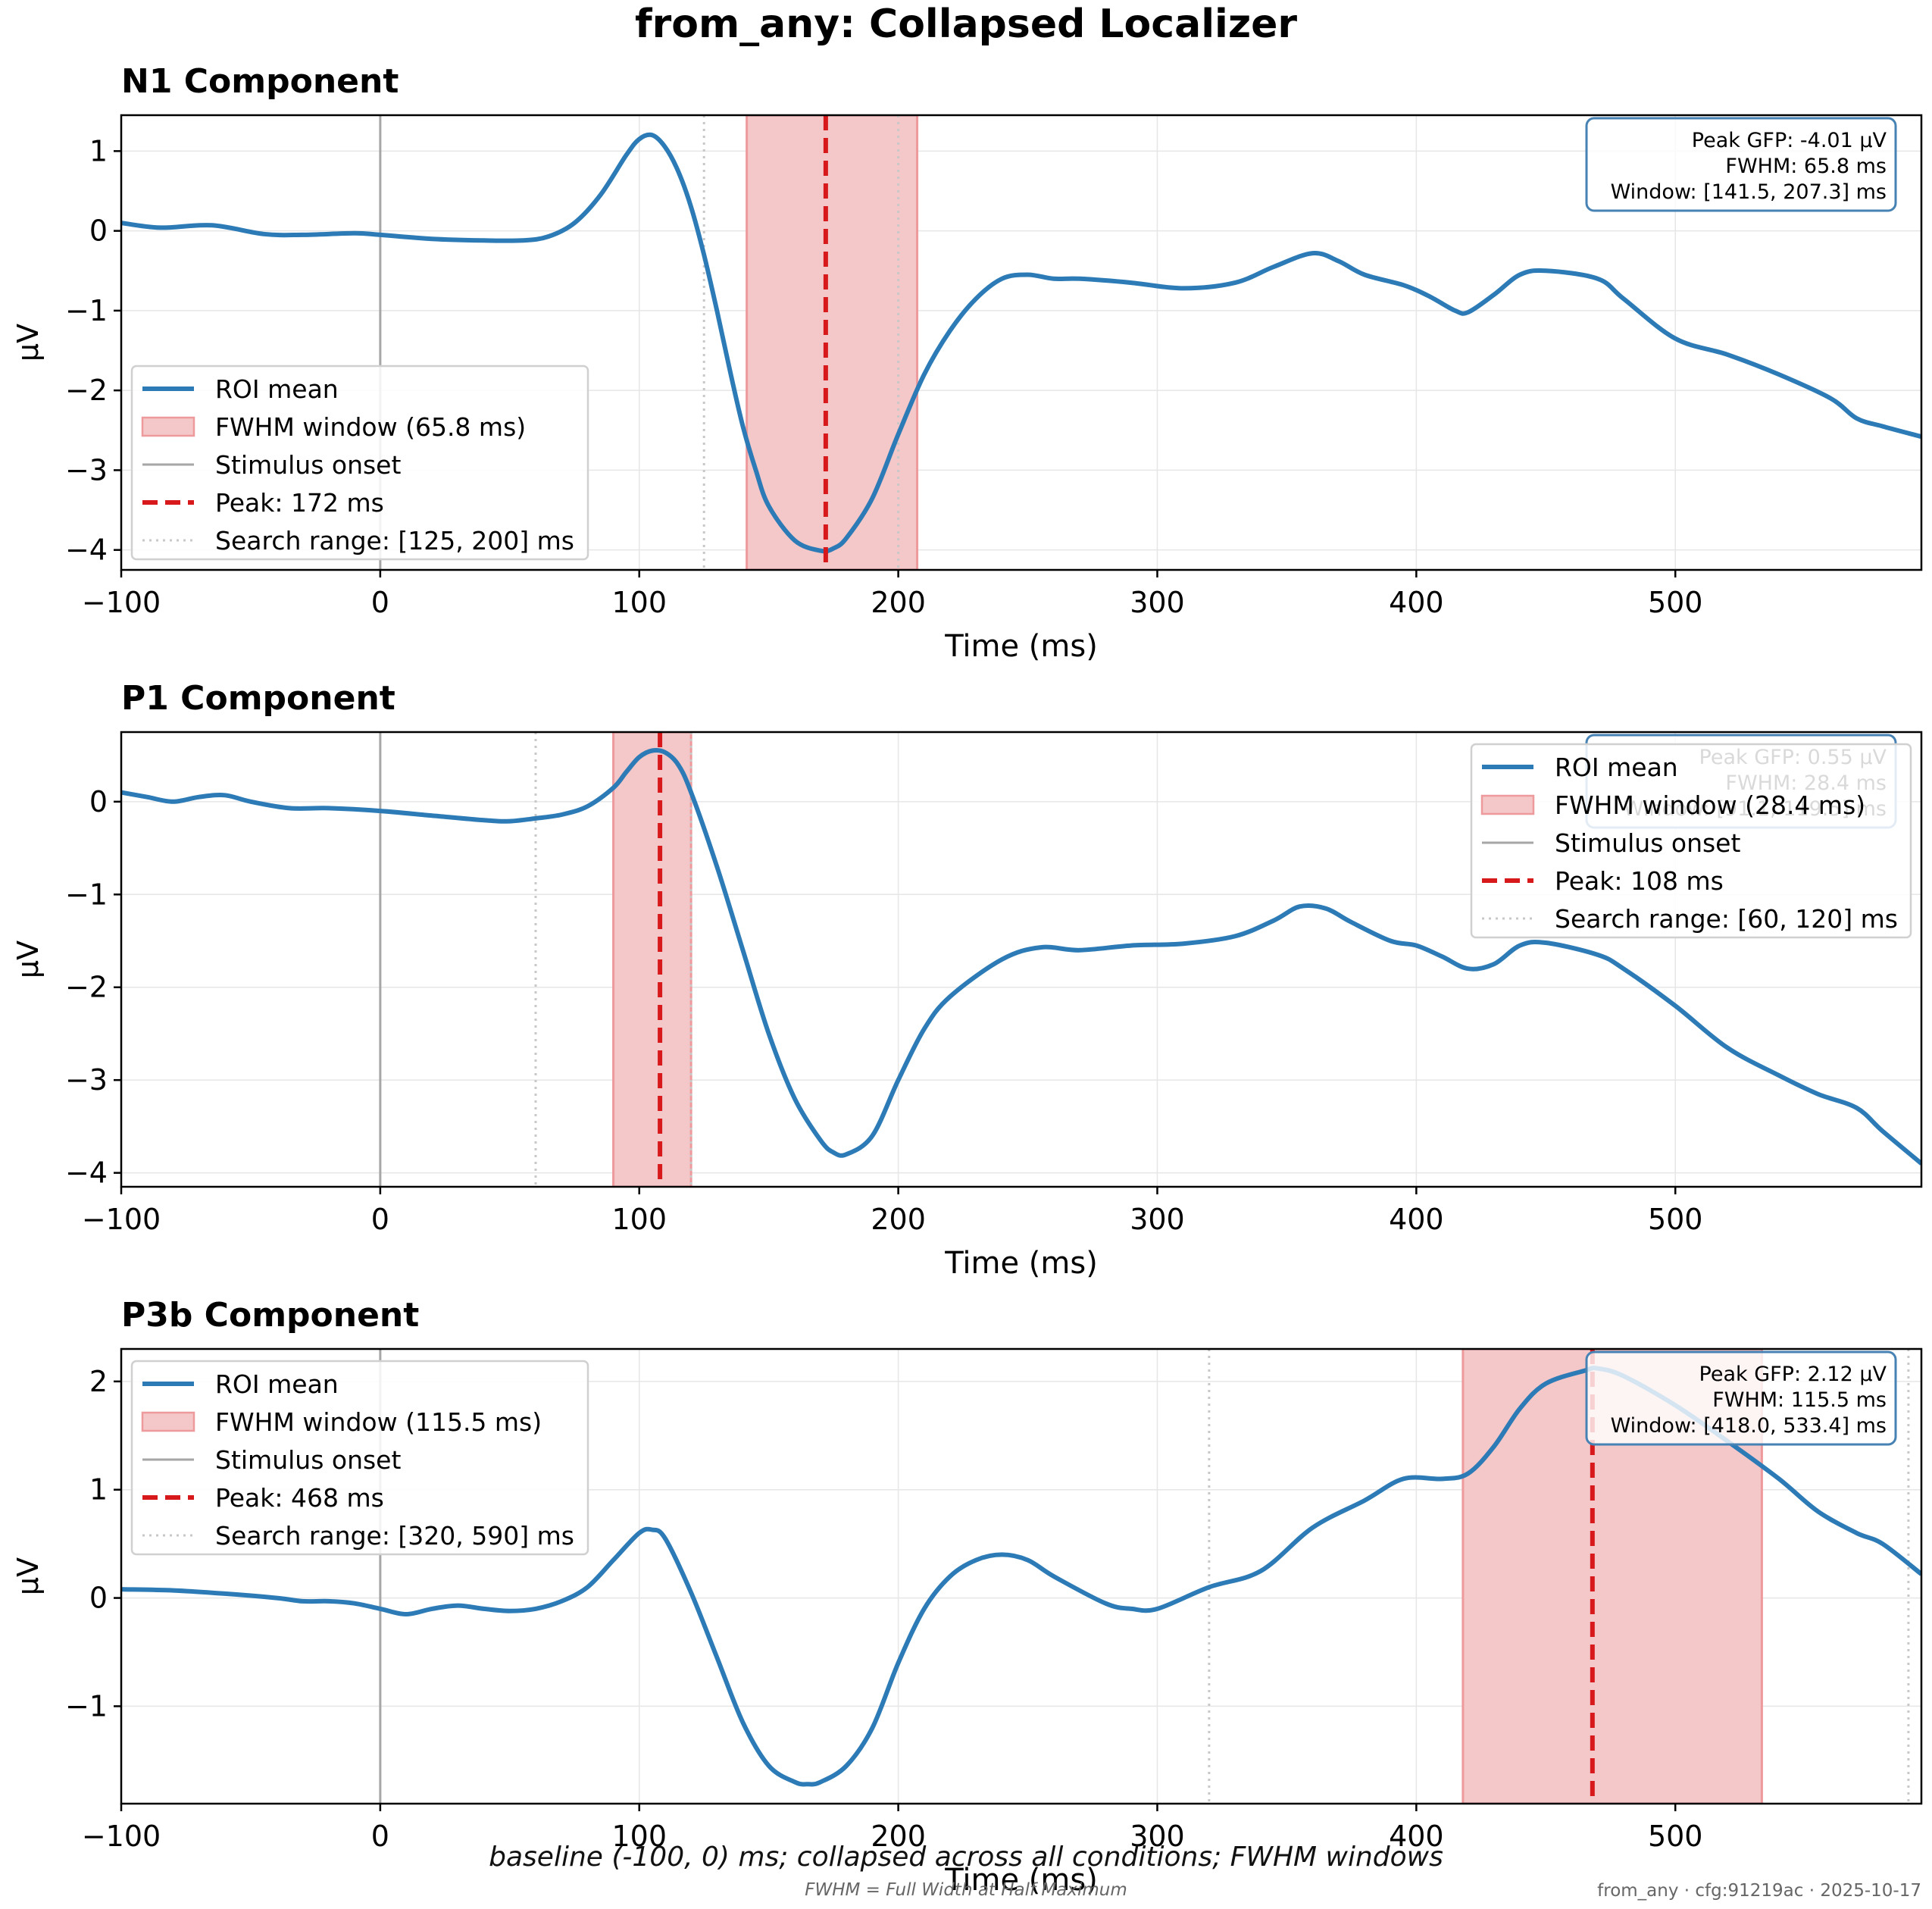 This screenshot has height=1909, width=1932. I want to click on info-box-line: Peak GFP: 2.12 µV, so click(1793, 1374).